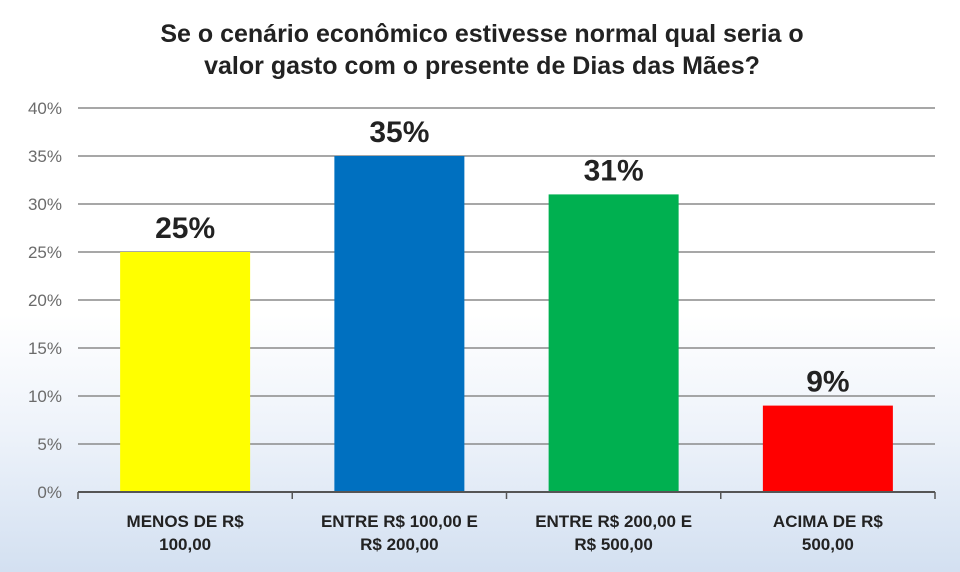 This screenshot has width=960, height=572. Describe the element at coordinates (399, 132) in the screenshot. I see `data-label: 35%` at that location.